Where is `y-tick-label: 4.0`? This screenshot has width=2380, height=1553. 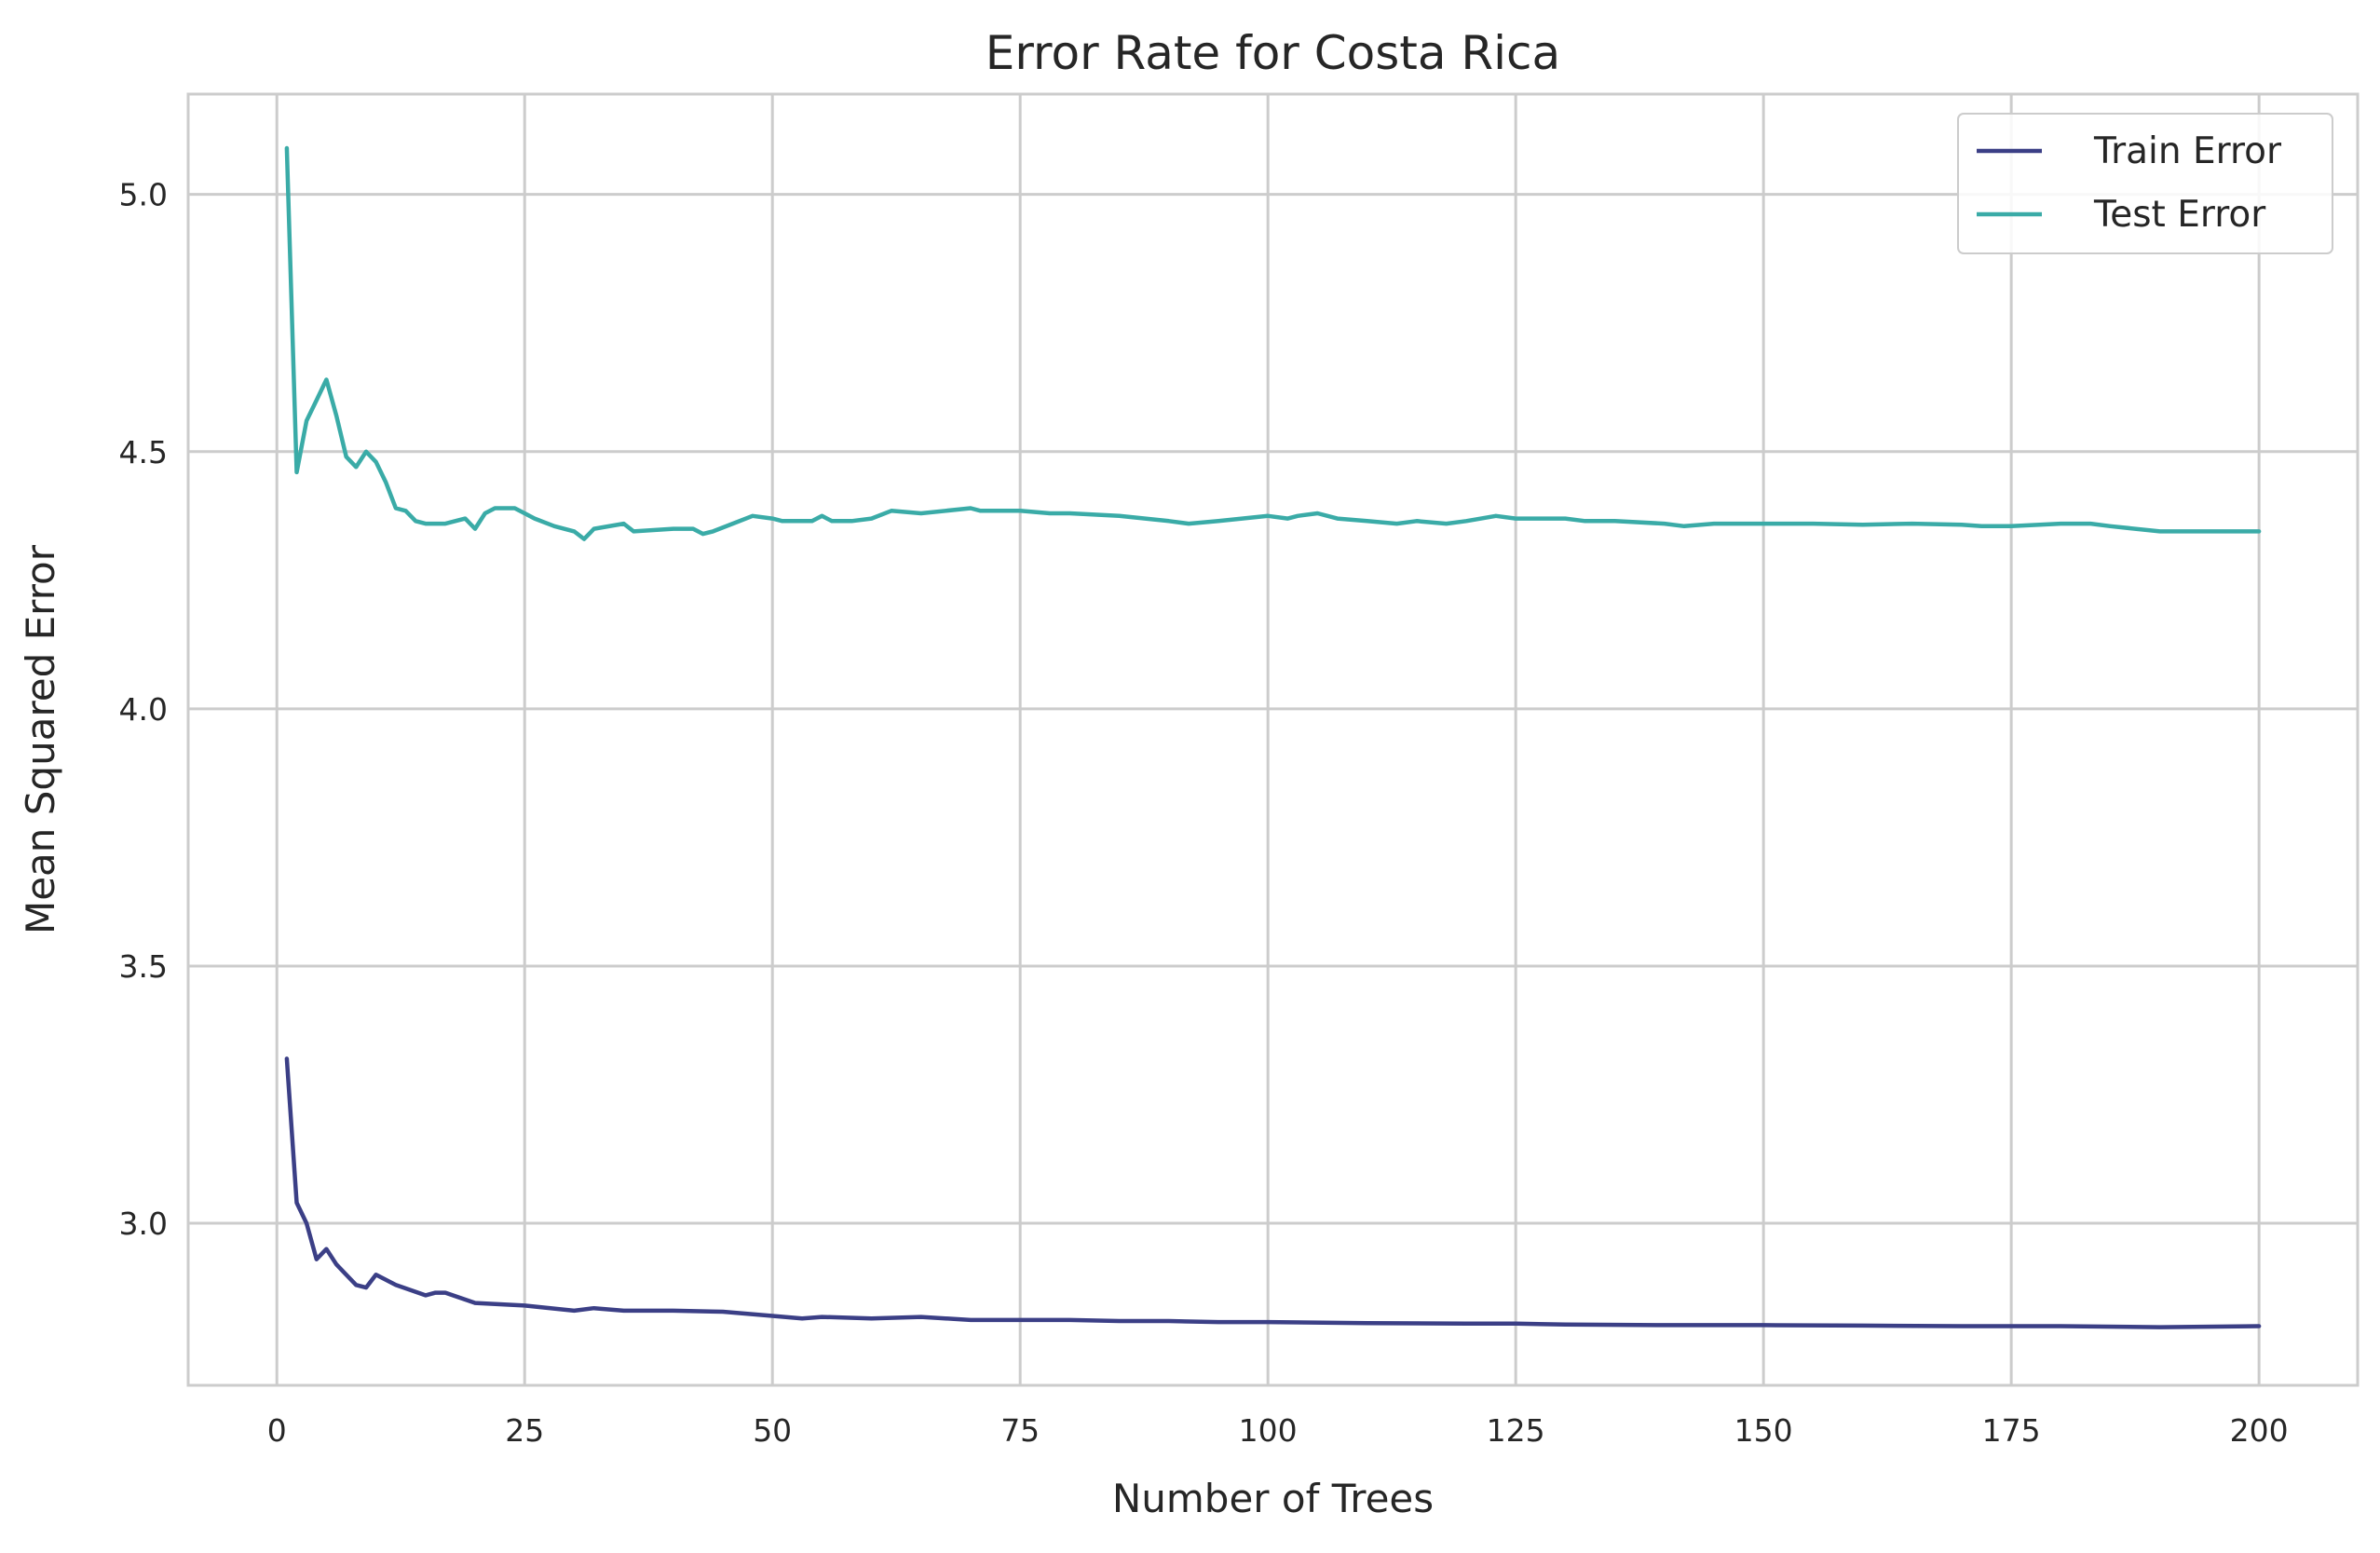 y-tick-label: 4.0 is located at coordinates (143, 709).